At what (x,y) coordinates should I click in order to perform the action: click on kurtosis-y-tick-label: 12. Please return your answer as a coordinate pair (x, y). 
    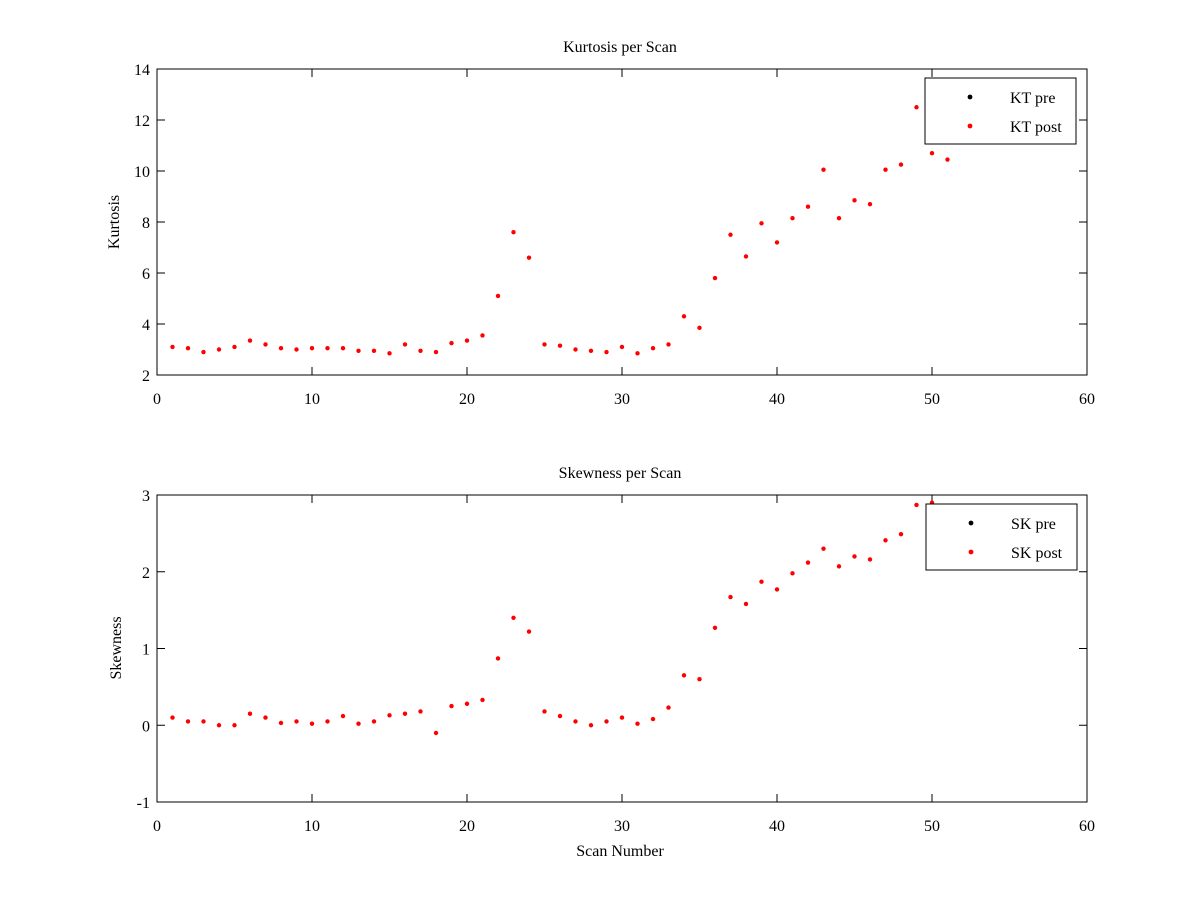
    Looking at the image, I should click on (142, 121).